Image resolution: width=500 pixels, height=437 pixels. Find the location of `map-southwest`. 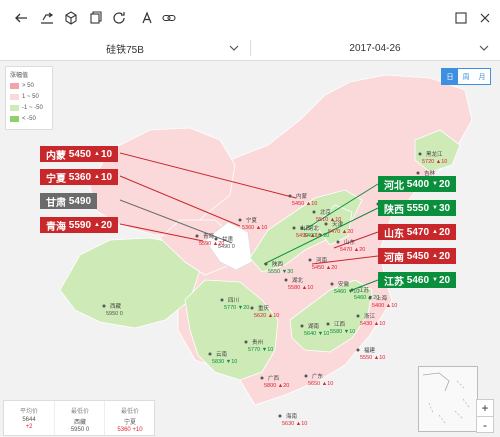

map-southwest is located at coordinates (231, 330).